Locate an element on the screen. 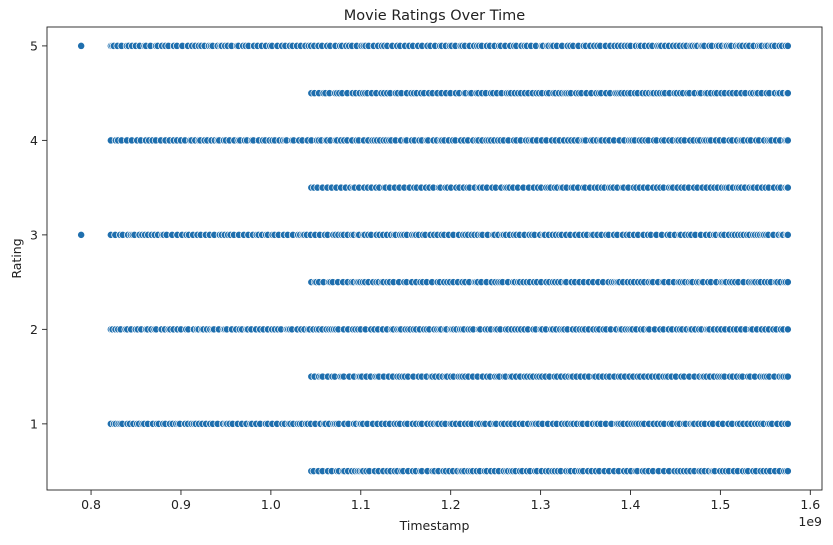  x-tick-label: 1.3 is located at coordinates (541, 504).